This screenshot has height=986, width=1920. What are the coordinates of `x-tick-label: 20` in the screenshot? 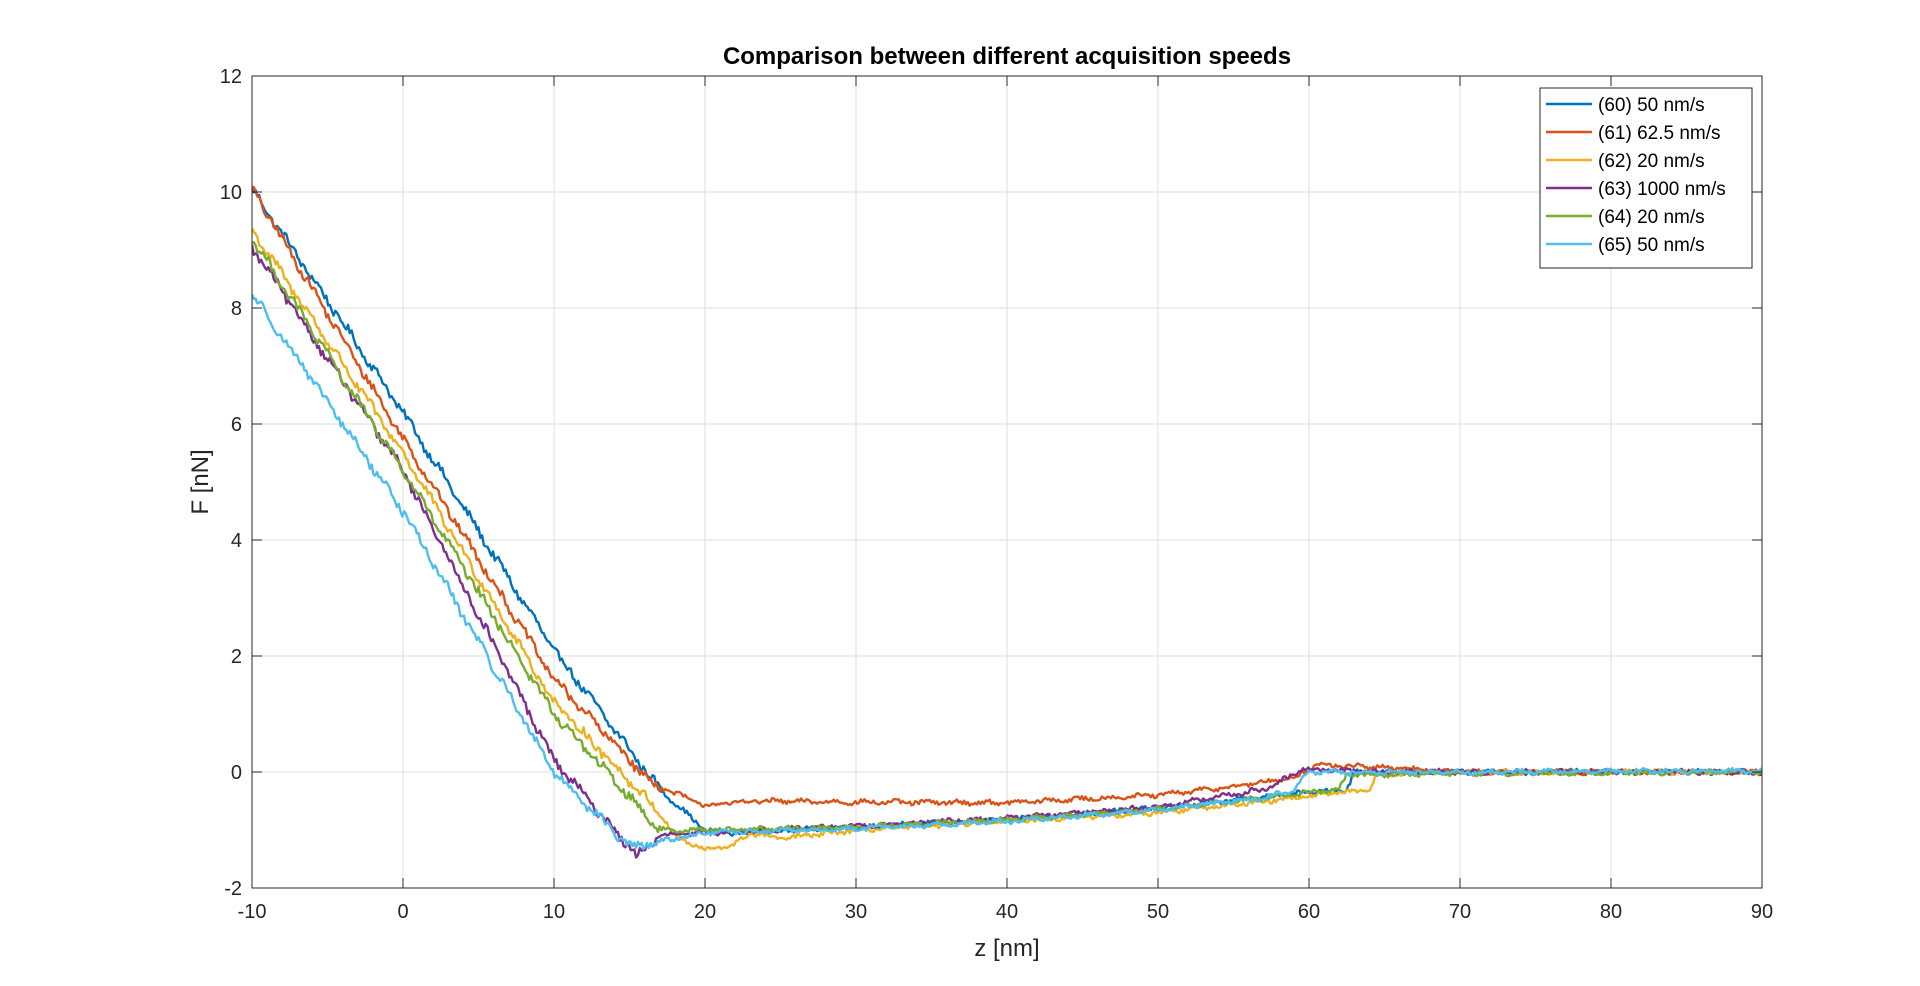 It's located at (705, 912).